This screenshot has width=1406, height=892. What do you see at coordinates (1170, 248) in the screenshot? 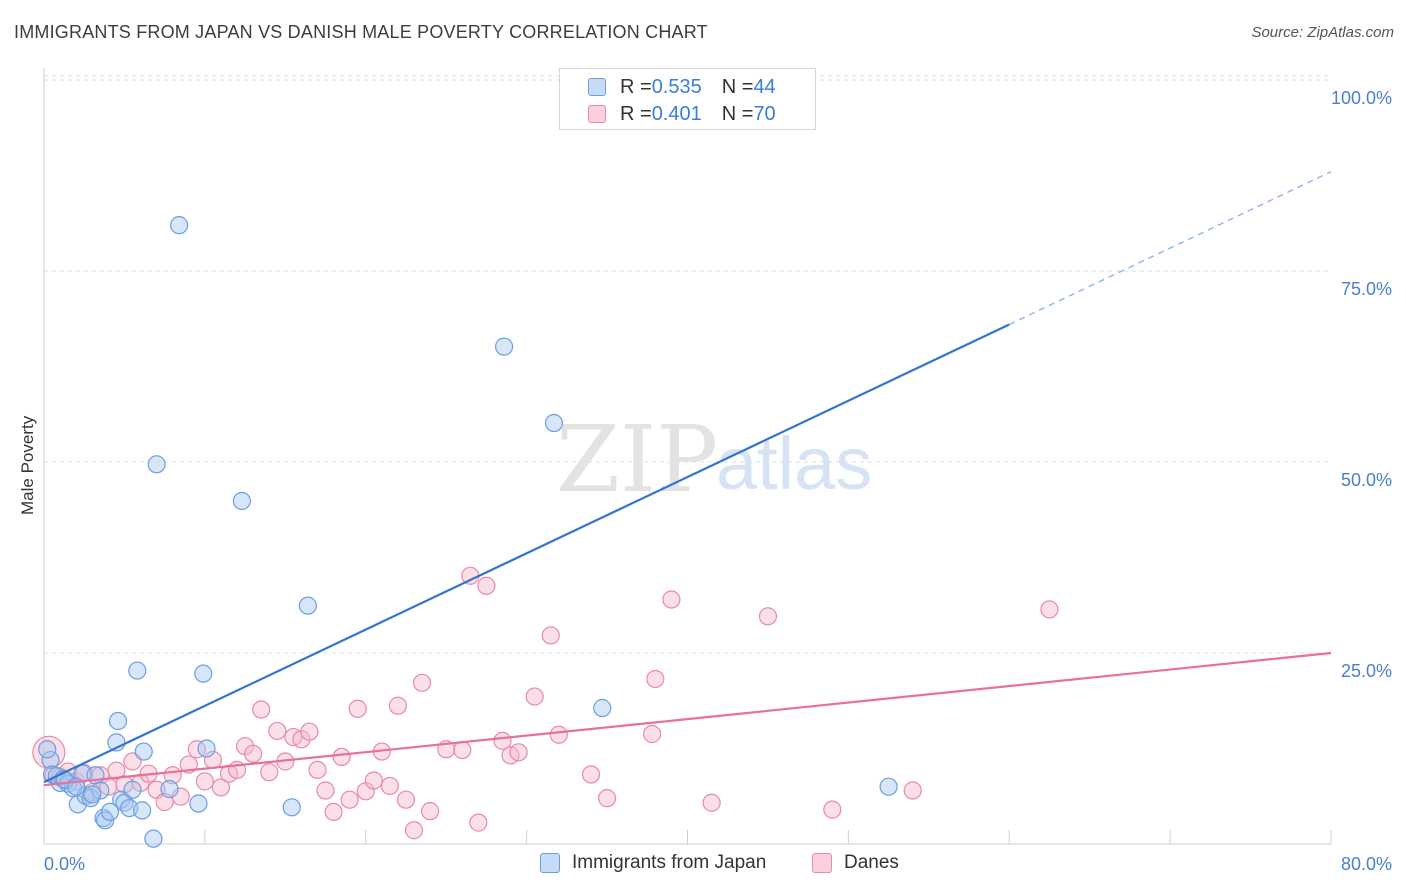
I see `japan-trend-extension` at bounding box center [1170, 248].